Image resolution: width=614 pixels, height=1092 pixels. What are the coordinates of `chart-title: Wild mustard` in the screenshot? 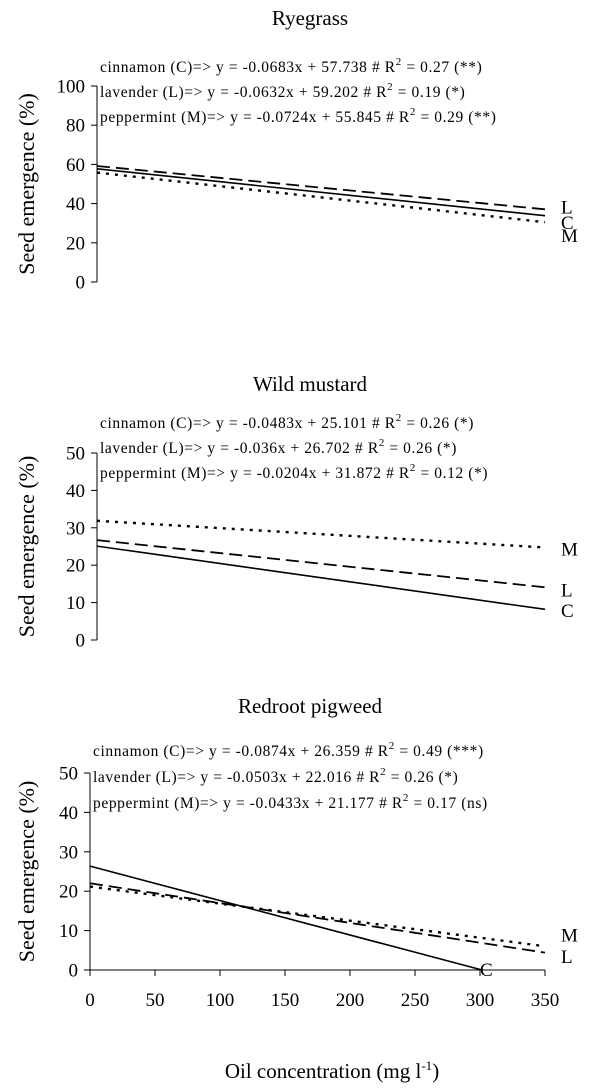 It's located at (310, 384).